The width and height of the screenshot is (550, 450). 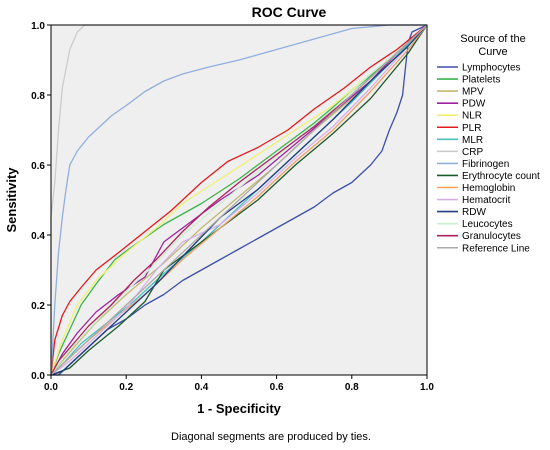 I want to click on legend-label-hematocrit: Hematocrit, so click(x=486, y=200).